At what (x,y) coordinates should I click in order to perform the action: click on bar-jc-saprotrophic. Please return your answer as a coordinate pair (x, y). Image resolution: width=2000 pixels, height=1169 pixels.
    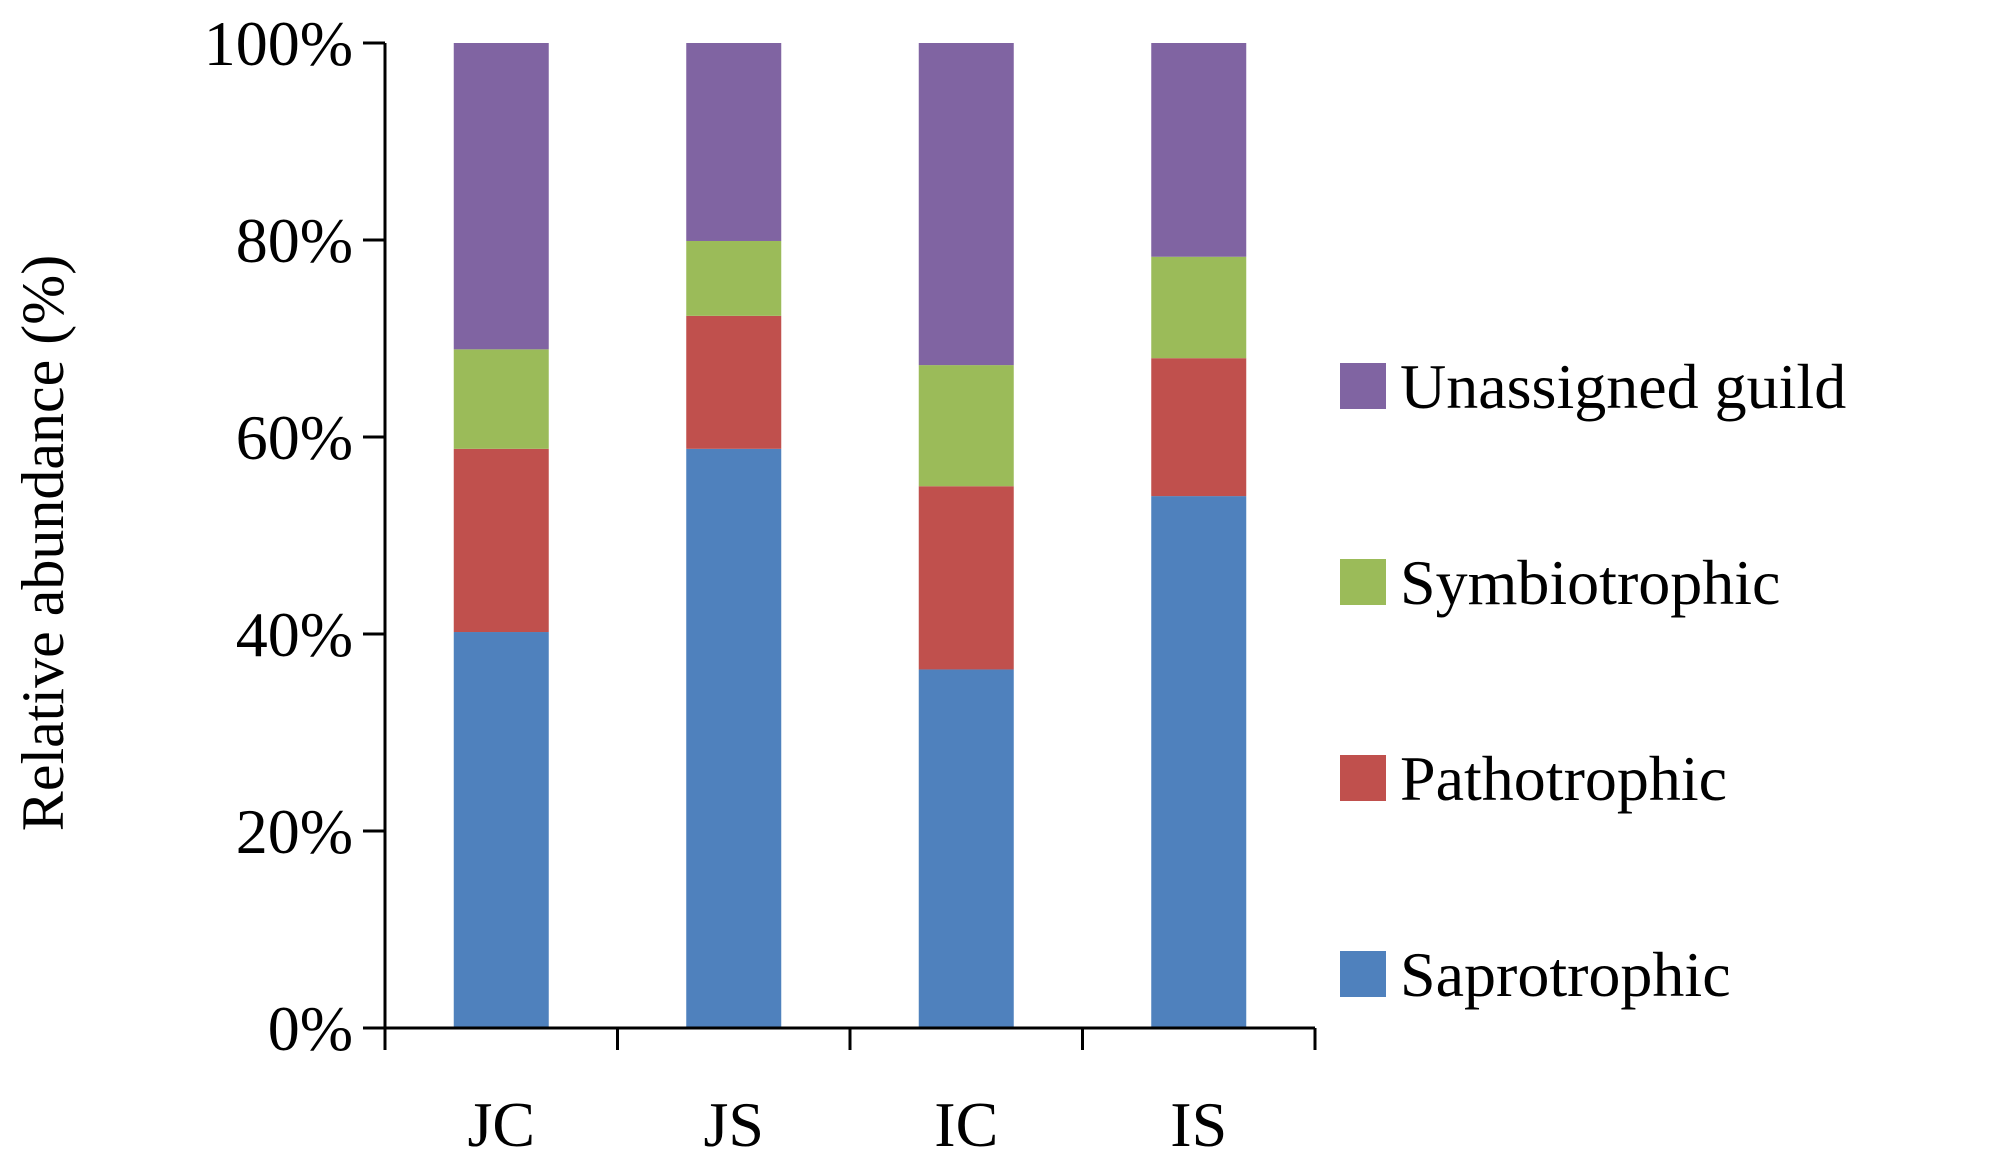
    Looking at the image, I should click on (501, 830).